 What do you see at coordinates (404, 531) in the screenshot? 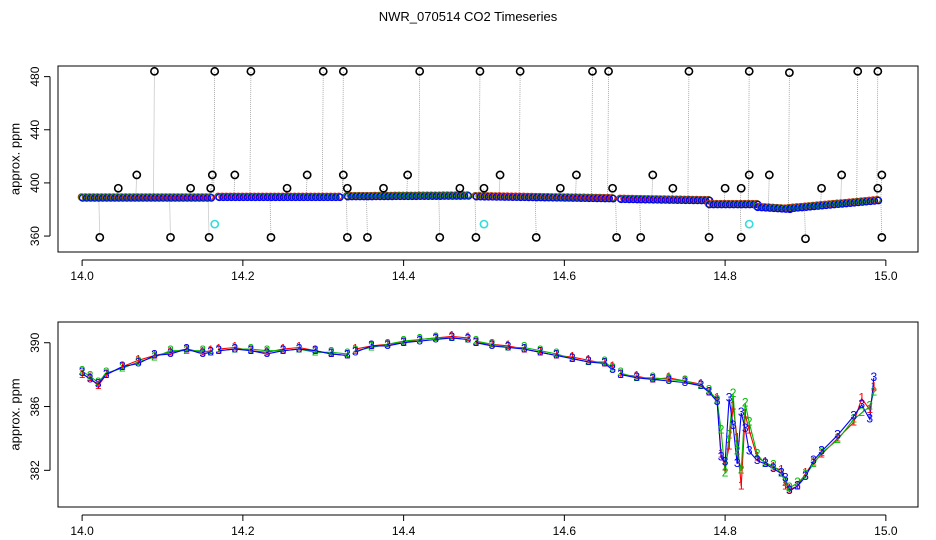
I see `x-tick-label: 14.4` at bounding box center [404, 531].